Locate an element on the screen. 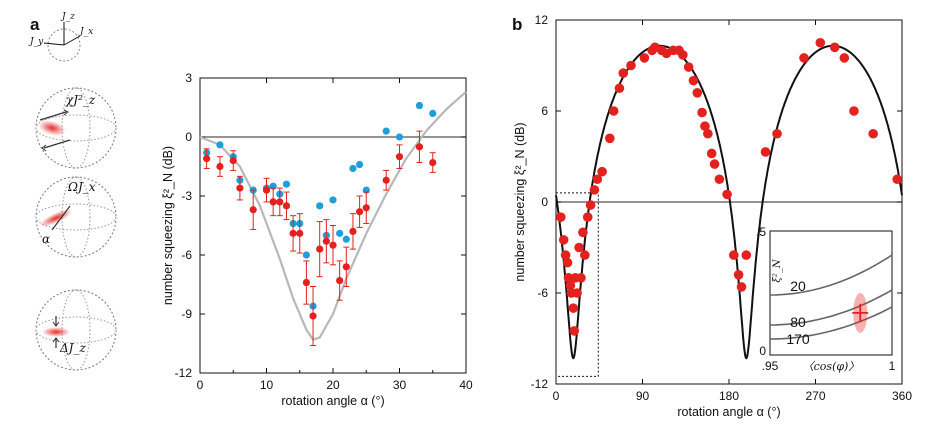 This screenshot has width=926, height=432. x-tick-label-a: 10 is located at coordinates (267, 385).